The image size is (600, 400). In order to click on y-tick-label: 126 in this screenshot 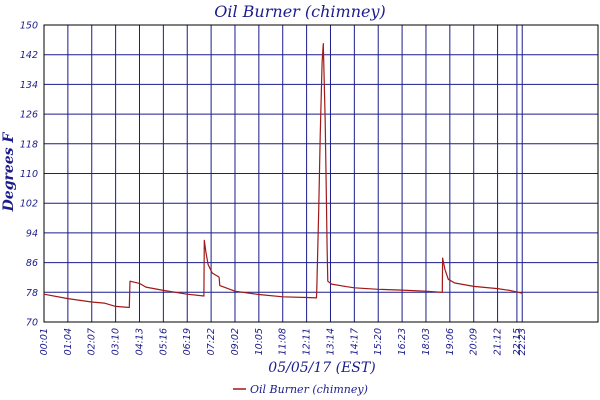, I will do `click(29, 115)`.